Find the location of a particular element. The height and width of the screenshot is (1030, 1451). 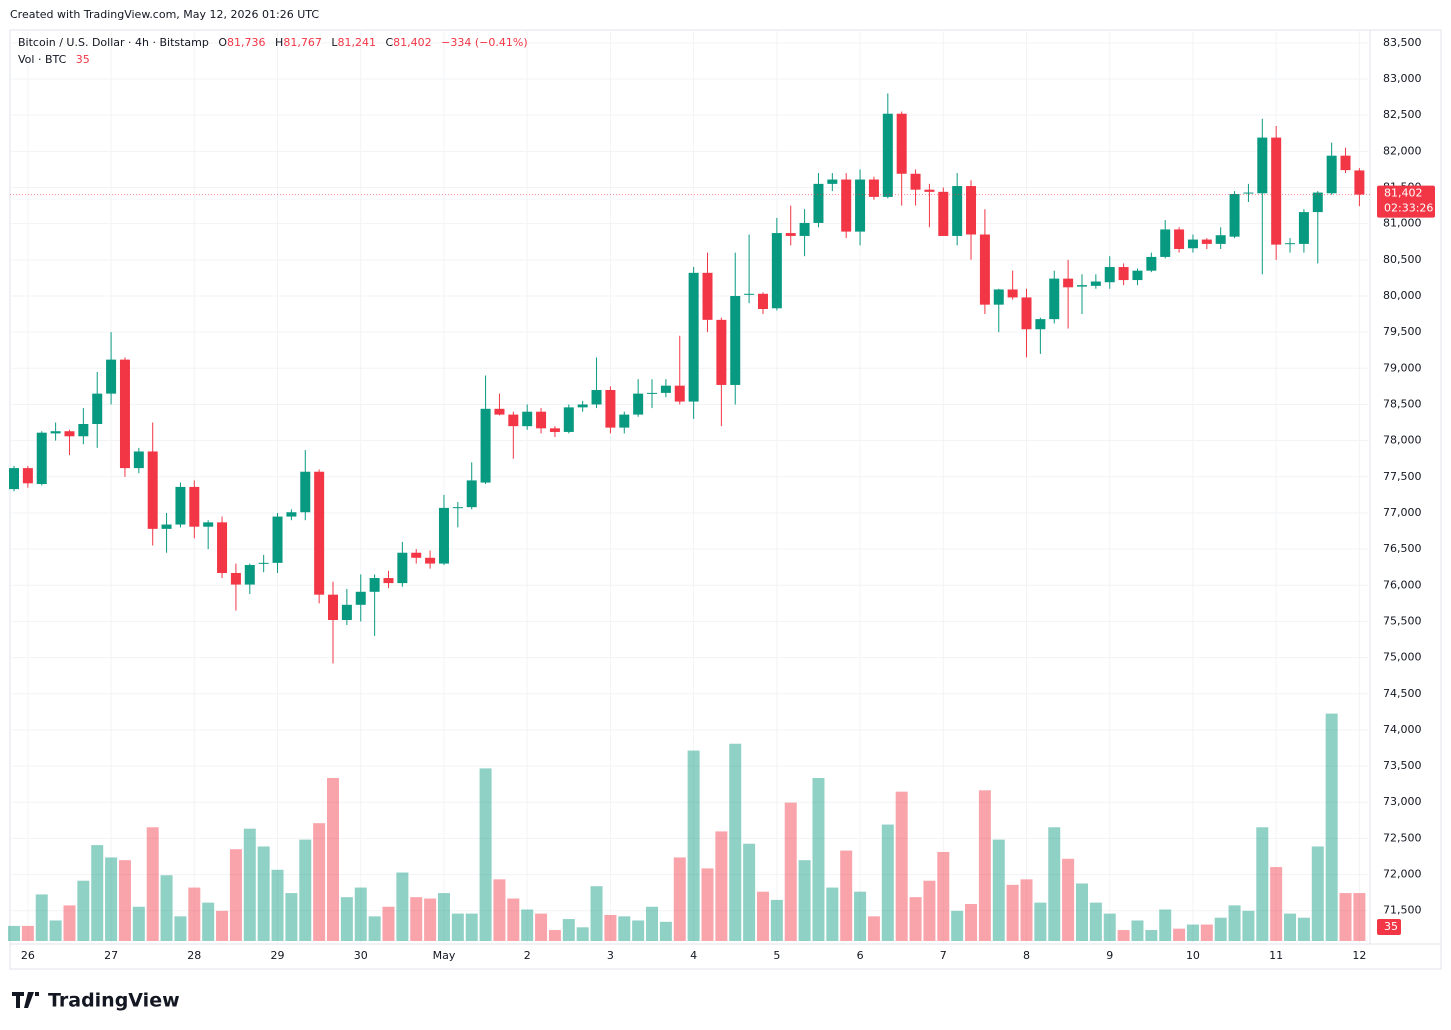

y-tick-label: 77,000 is located at coordinates (1402, 512).